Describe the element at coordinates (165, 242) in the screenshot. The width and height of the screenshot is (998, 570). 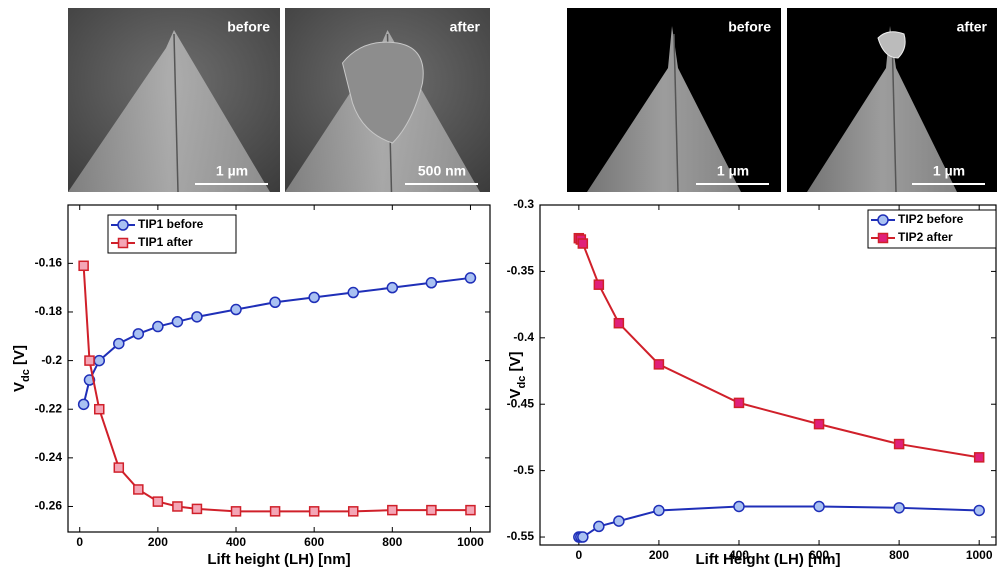
I see `legend-label: TIP1 after` at that location.